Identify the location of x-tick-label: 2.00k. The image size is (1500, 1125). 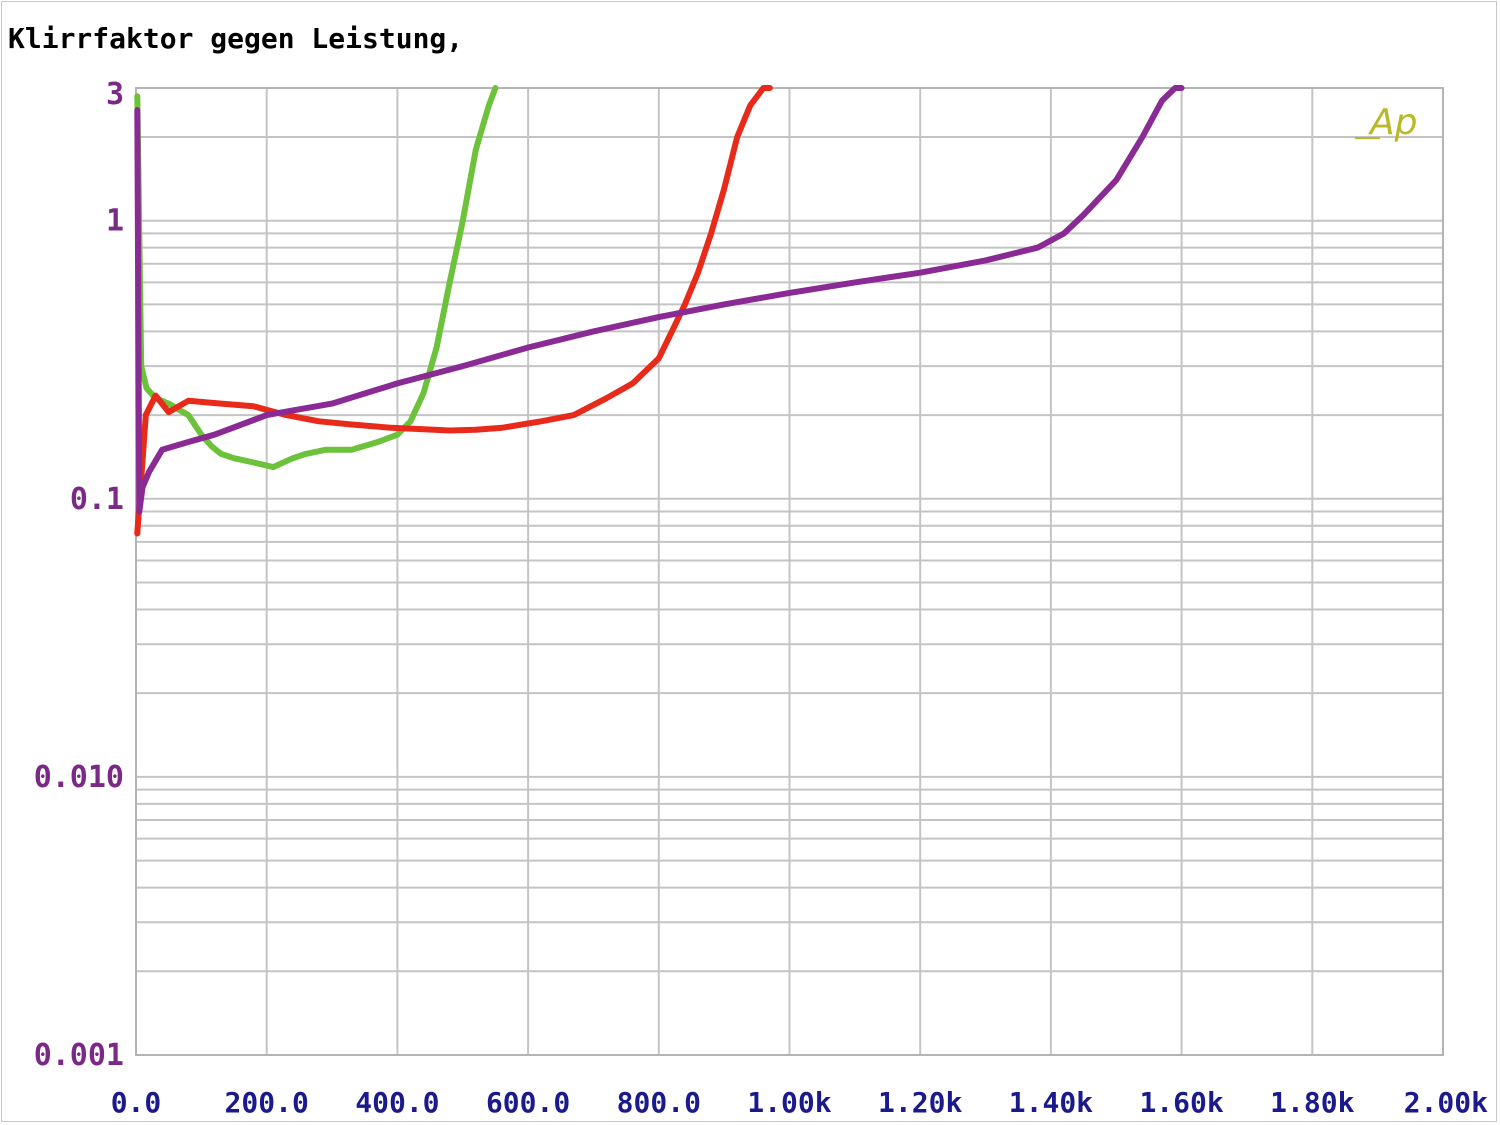
(1446, 1102).